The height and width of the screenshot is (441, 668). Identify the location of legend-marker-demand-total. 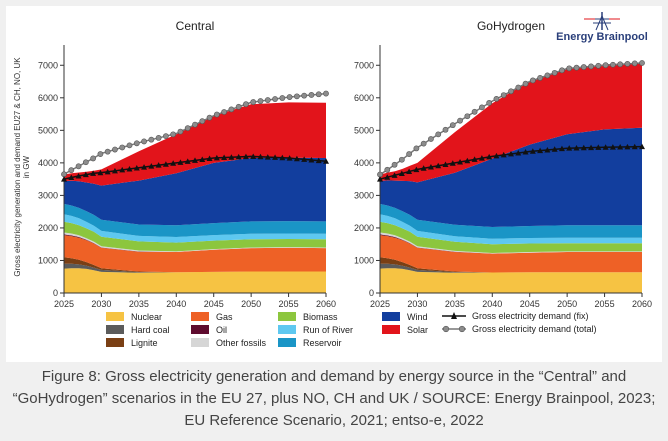
(462, 329).